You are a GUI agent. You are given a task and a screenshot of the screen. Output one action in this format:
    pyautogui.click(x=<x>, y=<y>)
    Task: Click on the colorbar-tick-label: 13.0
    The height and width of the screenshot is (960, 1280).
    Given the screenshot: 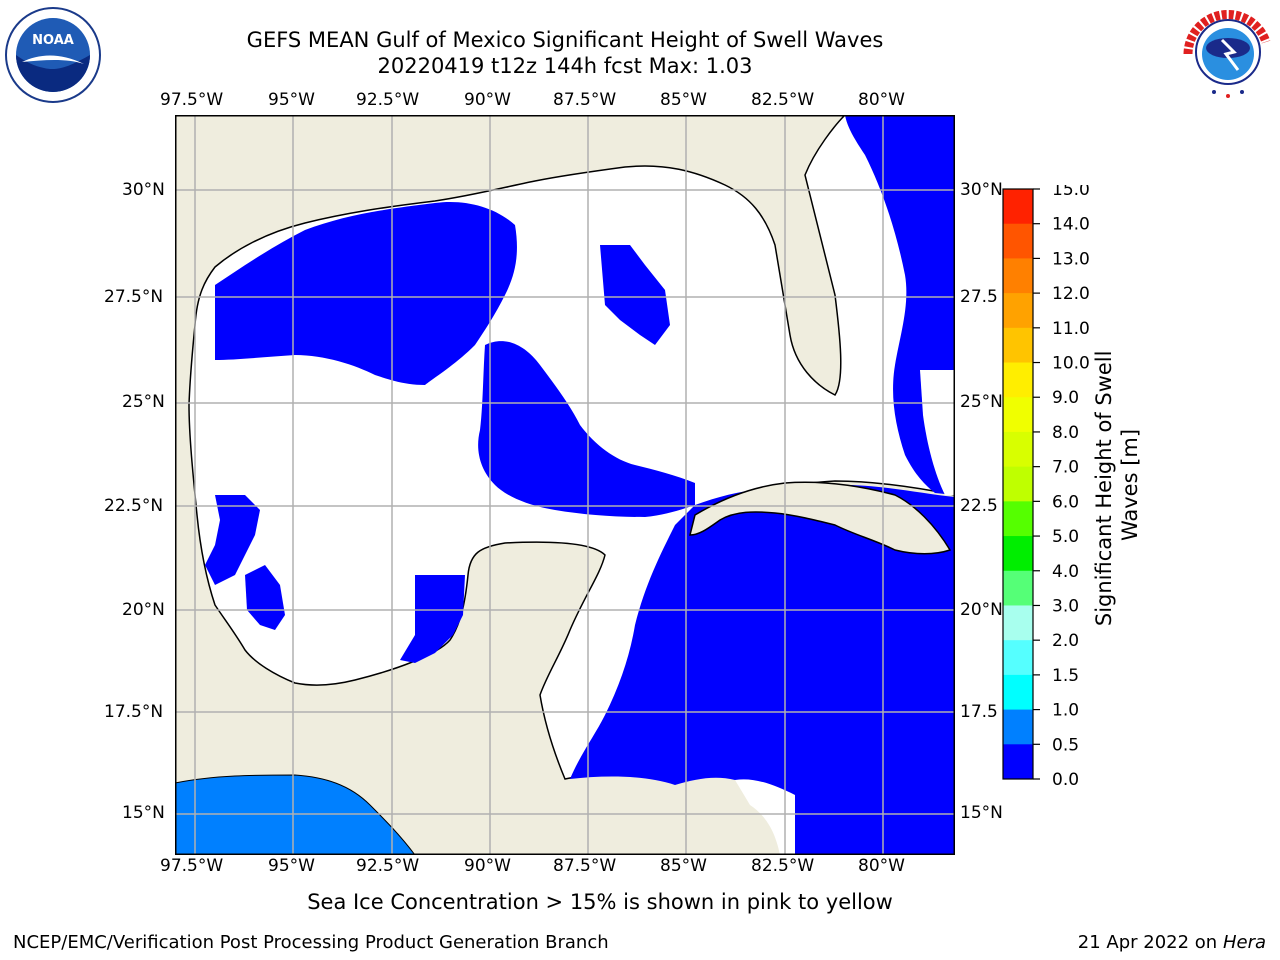 What is the action you would take?
    pyautogui.click(x=1071, y=259)
    